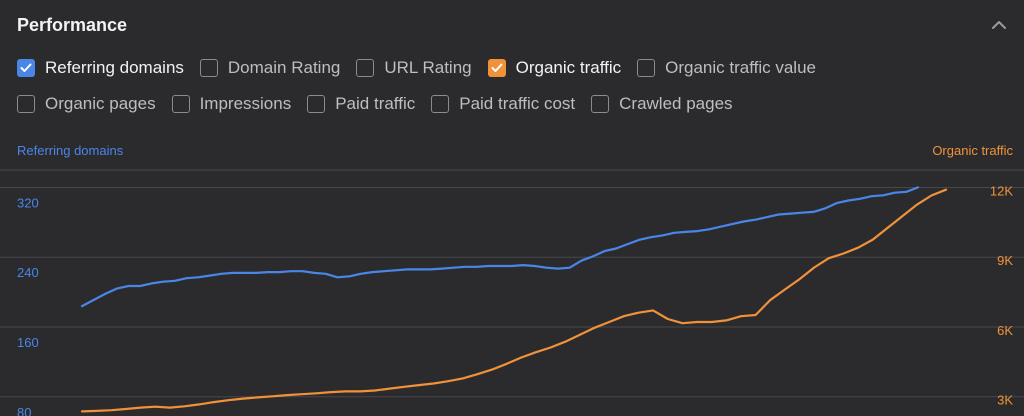  I want to click on metric-toggle-organic-traffic-value: Organic traffic value, so click(726, 68).